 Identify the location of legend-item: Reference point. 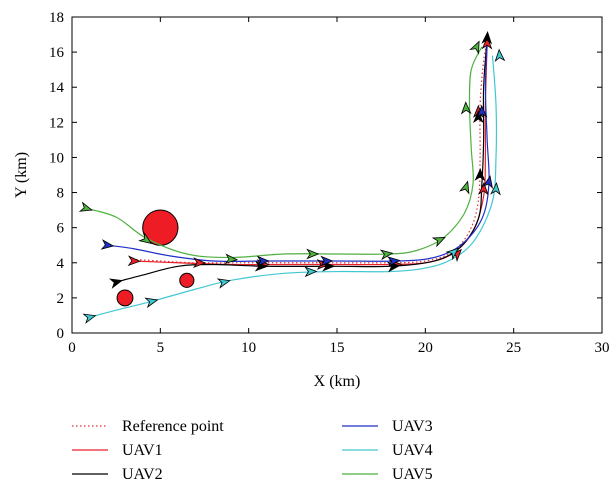
(148, 426).